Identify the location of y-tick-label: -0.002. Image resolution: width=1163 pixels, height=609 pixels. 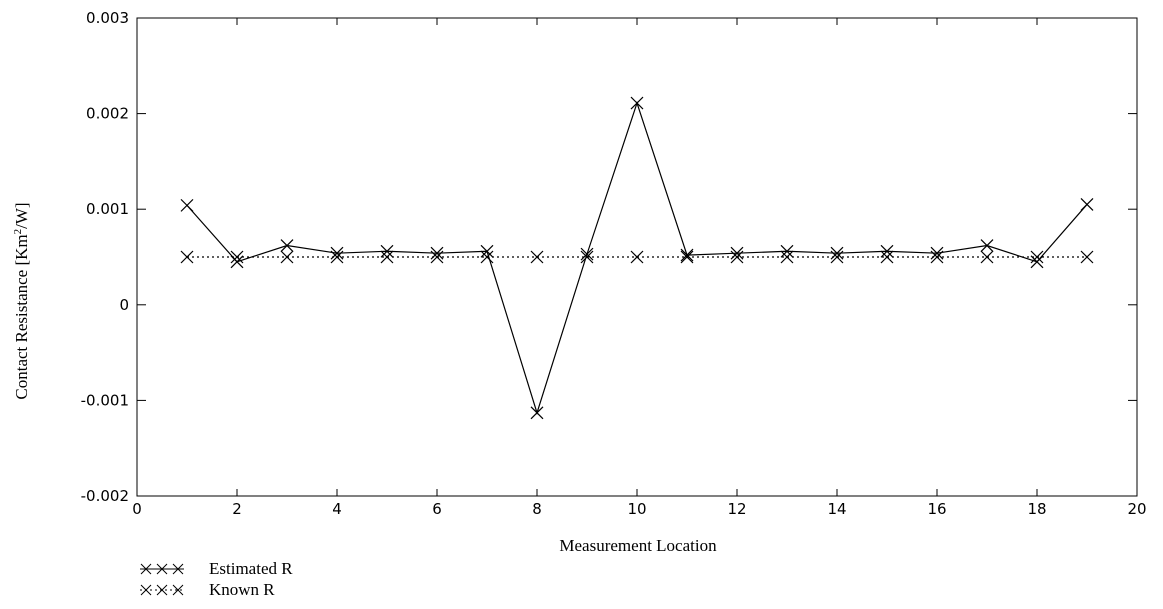
(105, 496).